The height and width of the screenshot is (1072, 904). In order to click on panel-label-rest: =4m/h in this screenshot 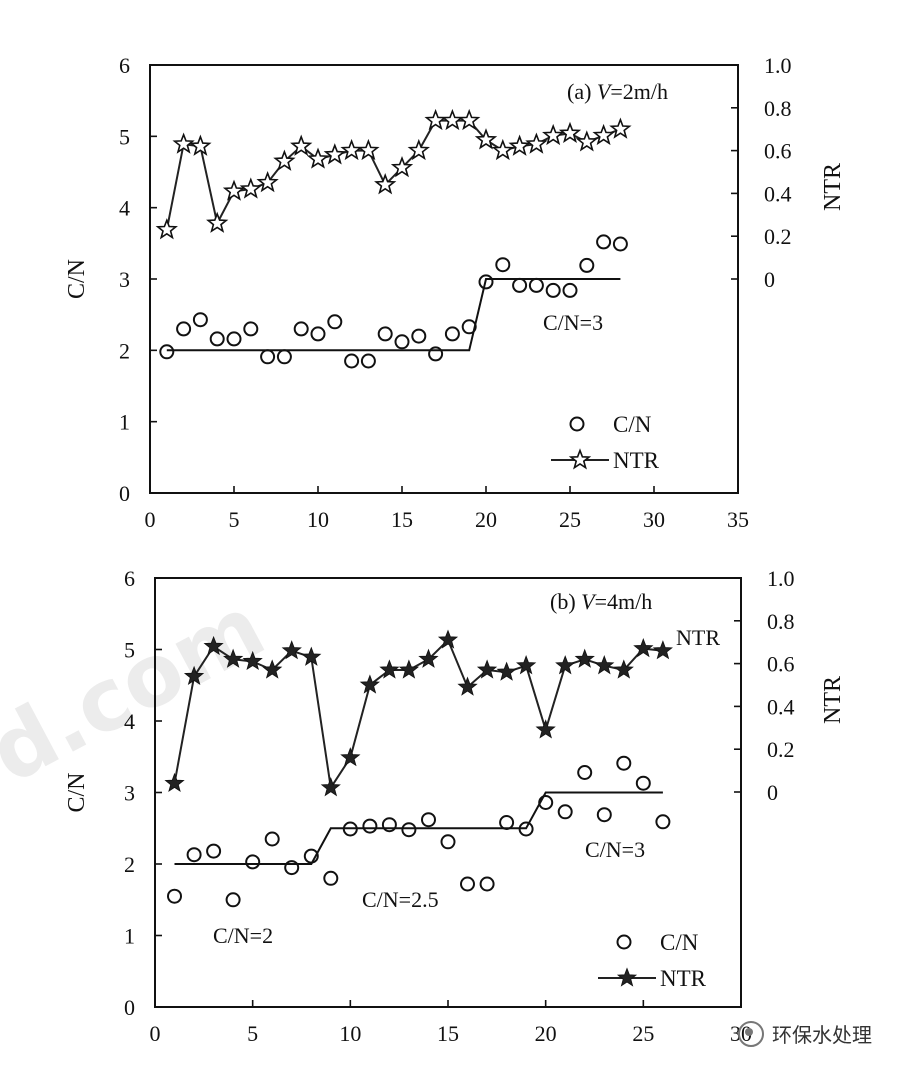, I will do `click(624, 601)`.